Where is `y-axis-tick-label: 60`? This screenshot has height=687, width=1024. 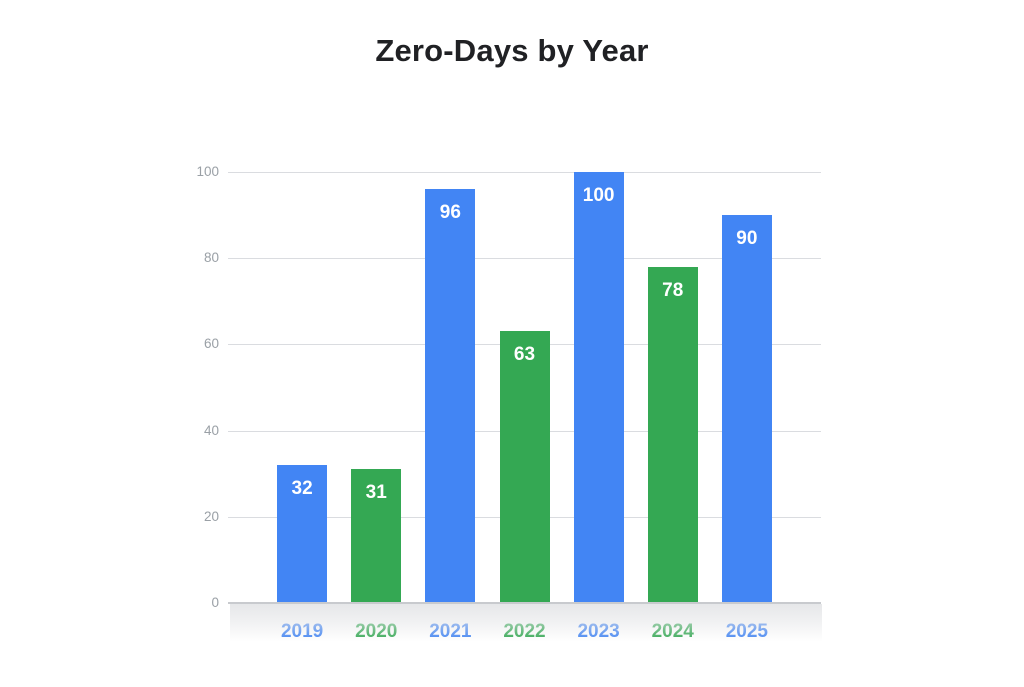 y-axis-tick-label: 60 is located at coordinates (211, 344).